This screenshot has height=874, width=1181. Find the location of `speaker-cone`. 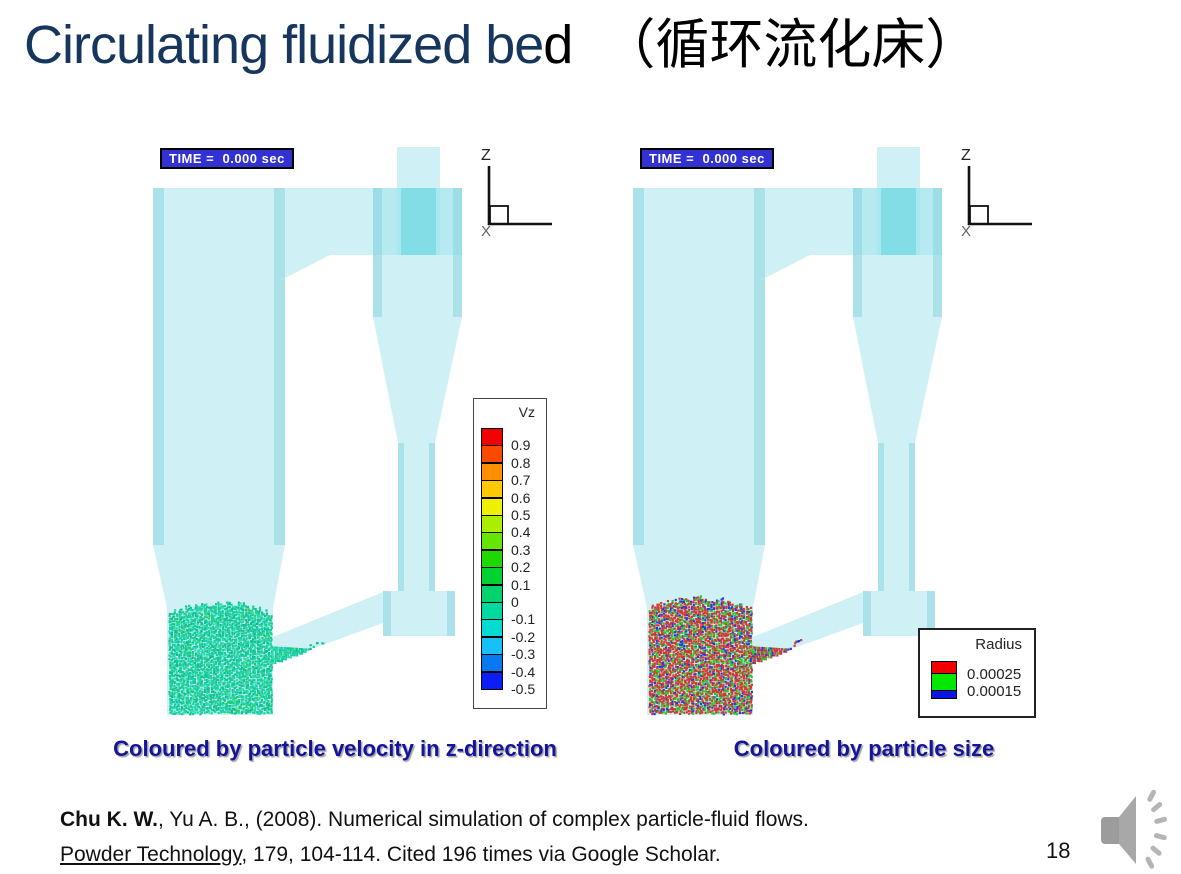

speaker-cone is located at coordinates (1127, 830).